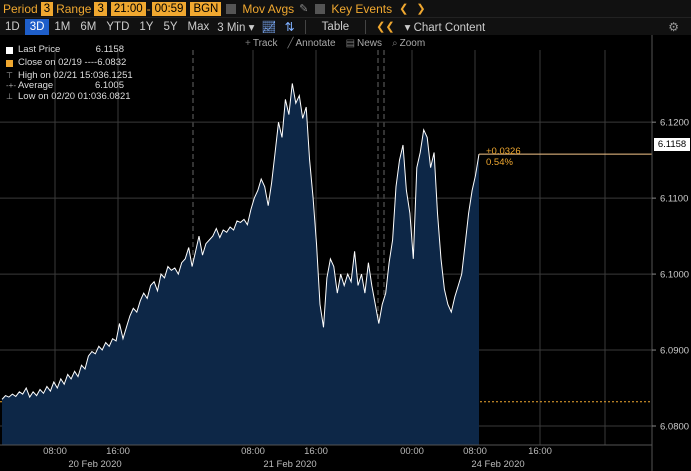  Describe the element at coordinates (9, 75) in the screenshot. I see `high-marker-icon: ⊤` at that location.